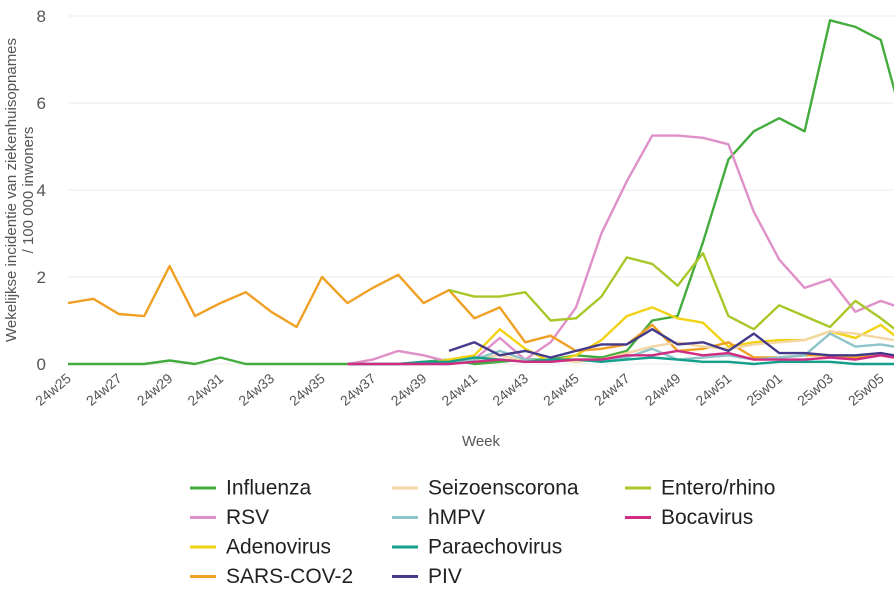 This screenshot has height=589, width=894. Describe the element at coordinates (612, 389) in the screenshot. I see `x-tick-label: 24w47` at that location.